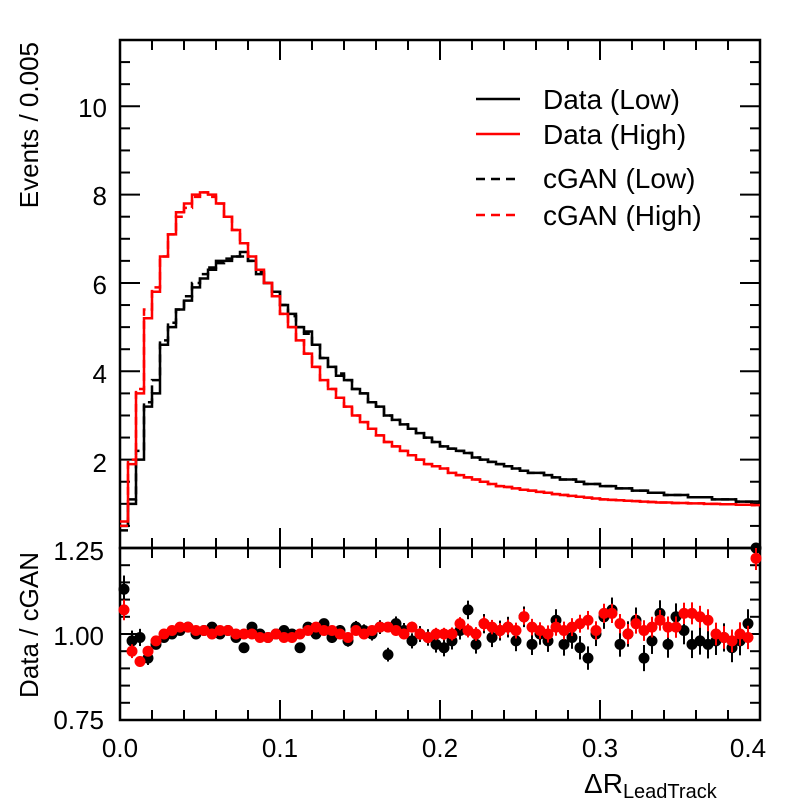 Image resolution: width=800 pixels, height=800 pixels. Describe the element at coordinates (440, 748) in the screenshot. I see `x-tick-label-2: 0.2` at that location.